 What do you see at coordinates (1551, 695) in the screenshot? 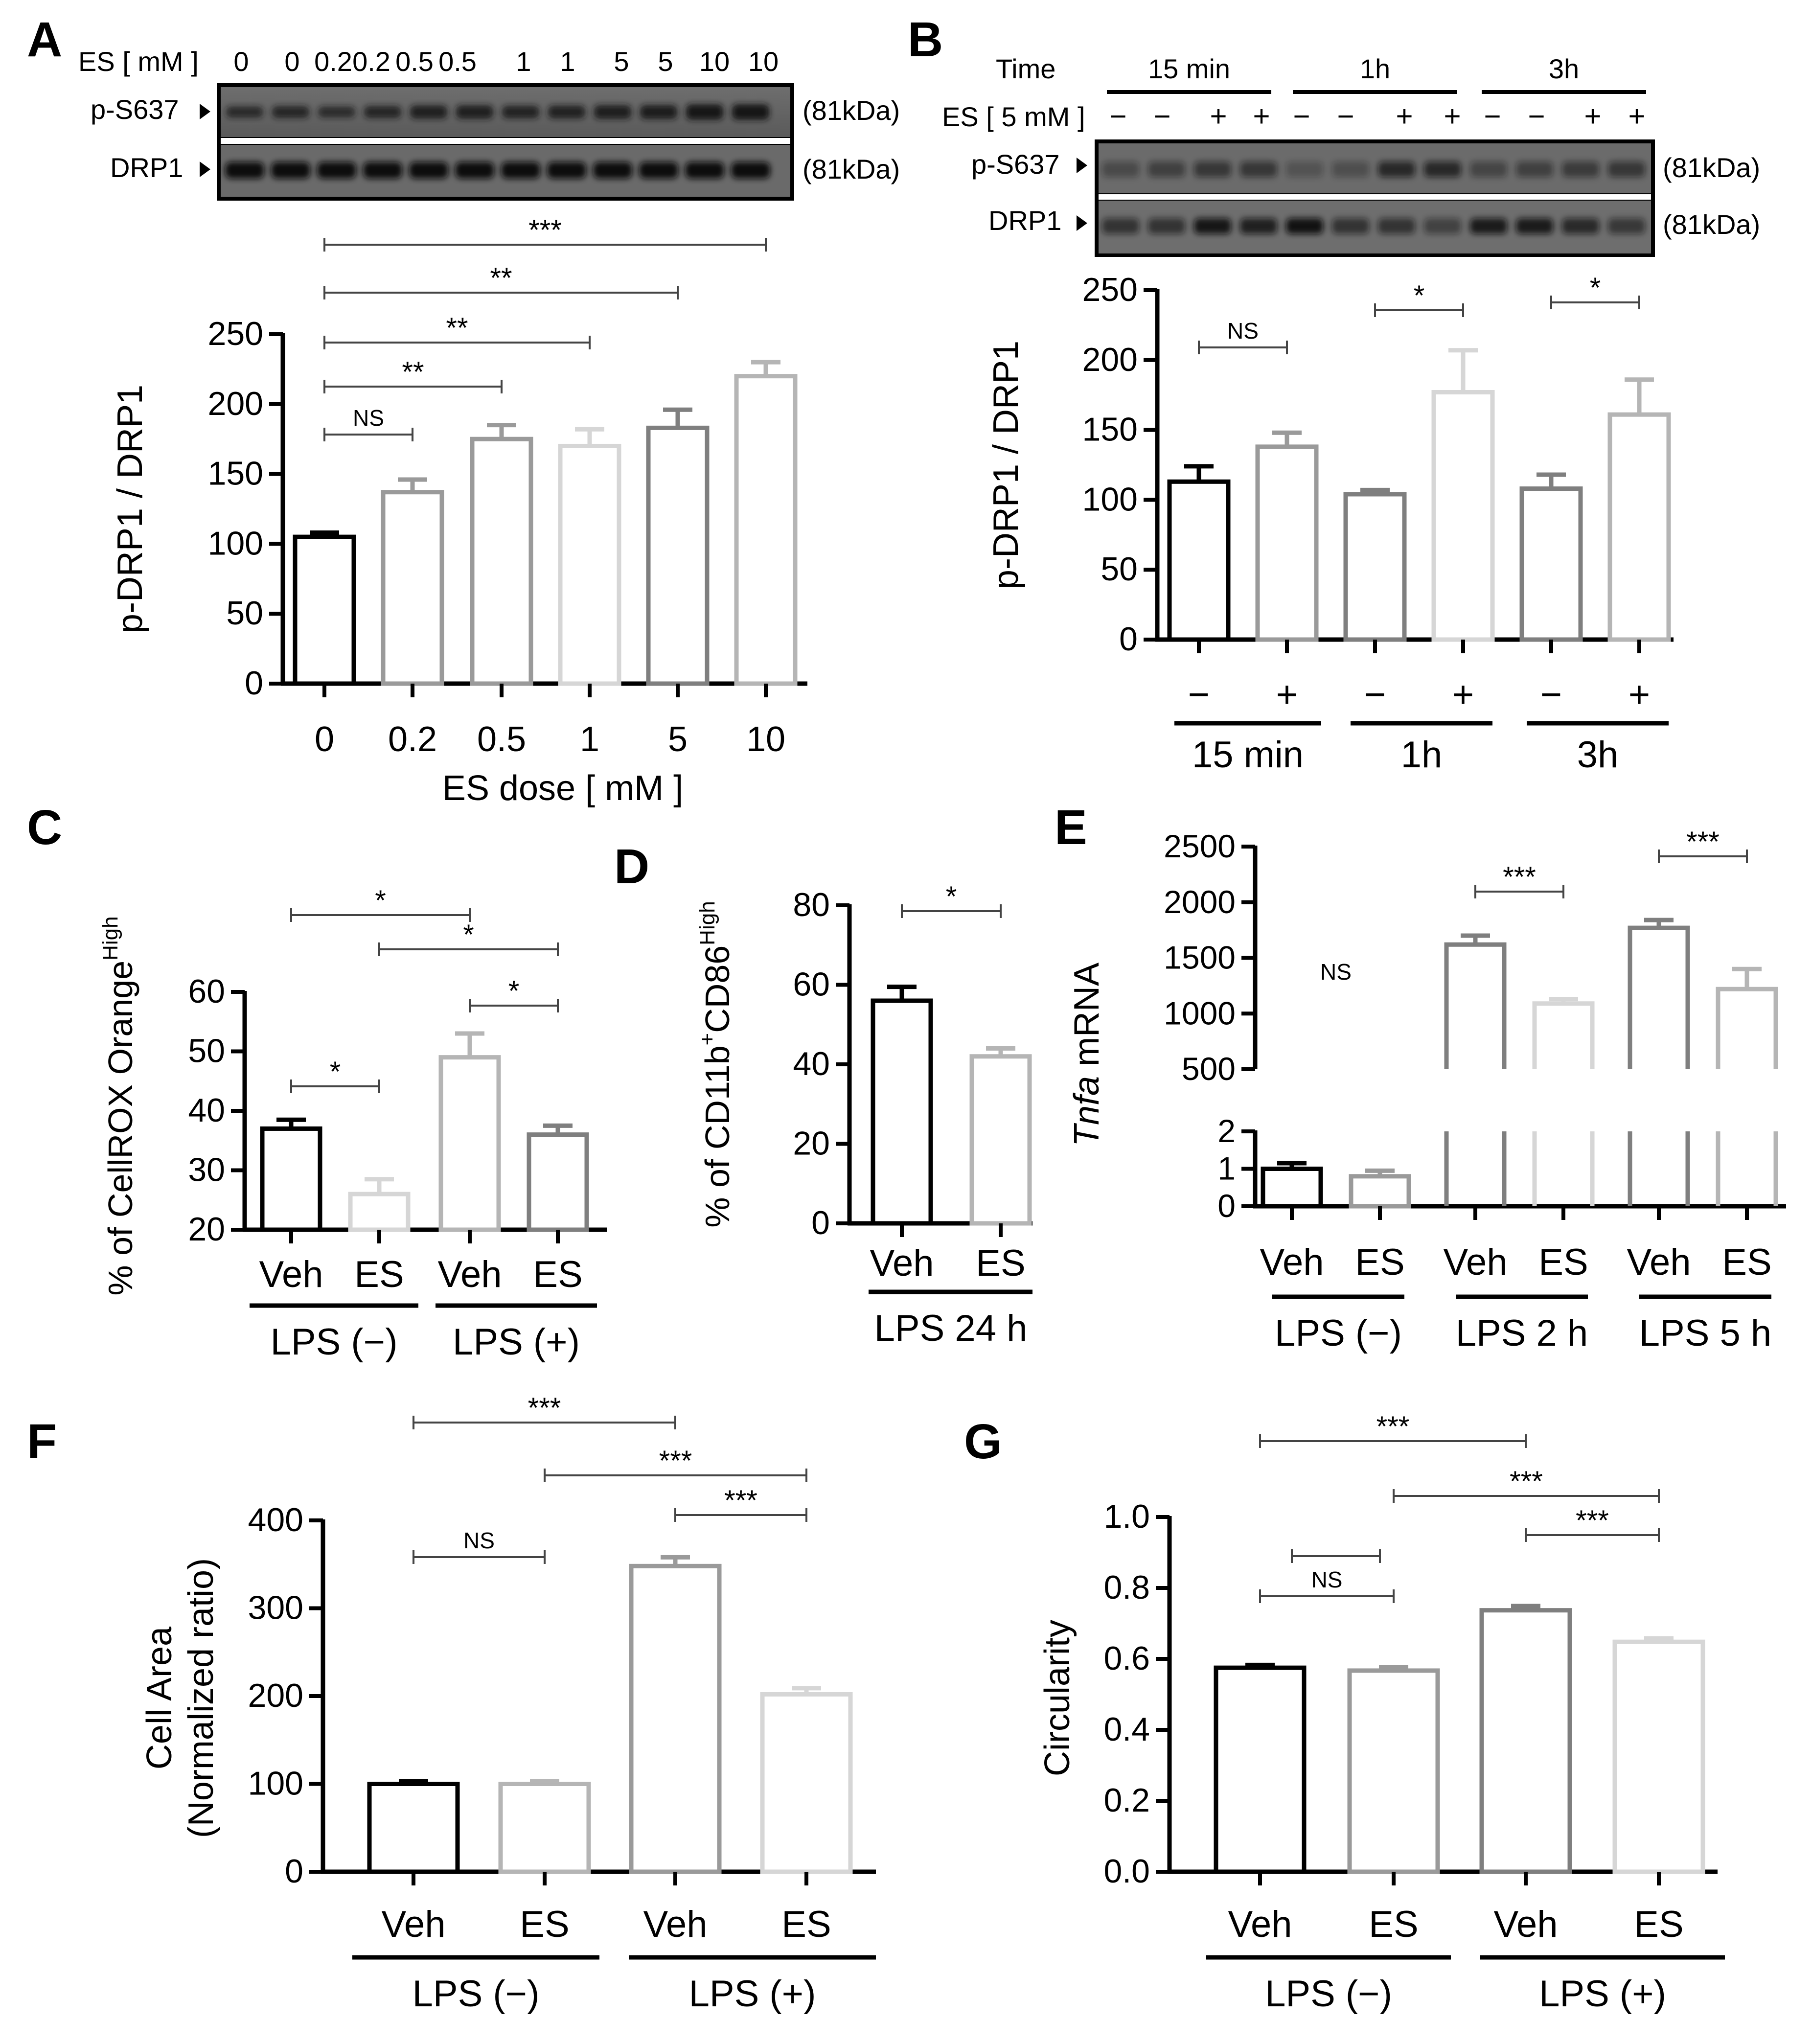
I see `x-tick-label: −` at bounding box center [1551, 695].